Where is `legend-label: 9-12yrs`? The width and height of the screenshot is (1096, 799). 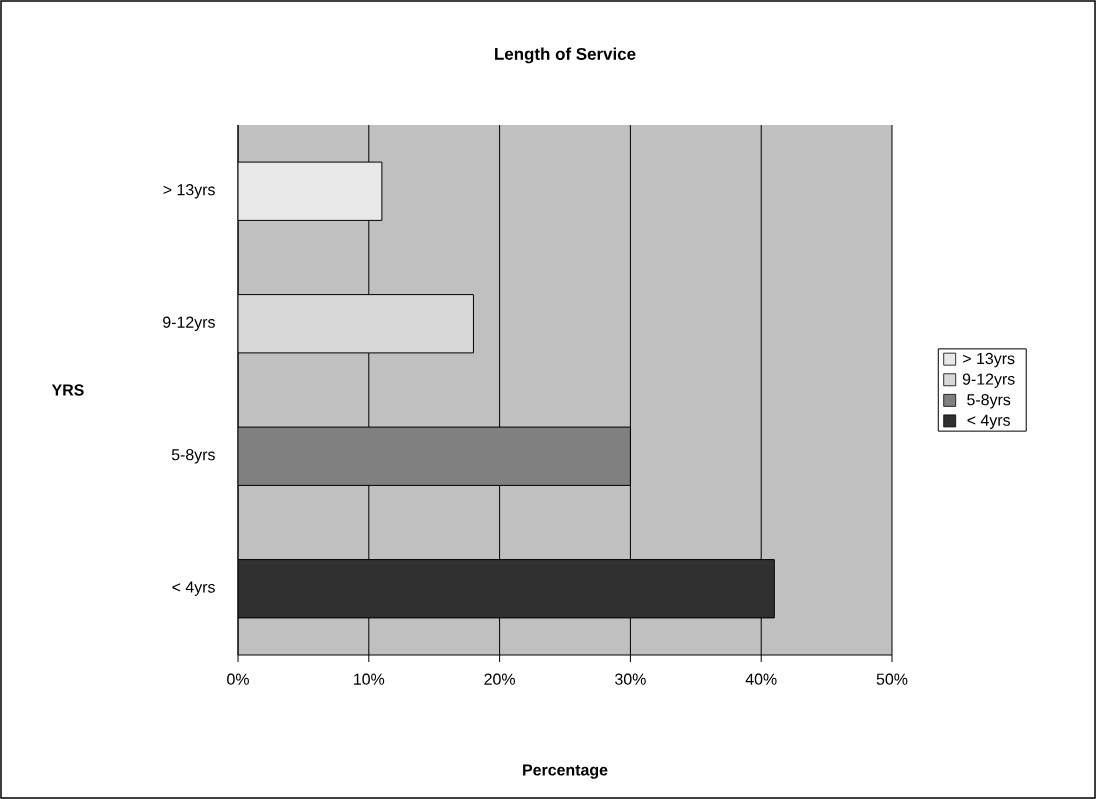 legend-label: 9-12yrs is located at coordinates (988, 380).